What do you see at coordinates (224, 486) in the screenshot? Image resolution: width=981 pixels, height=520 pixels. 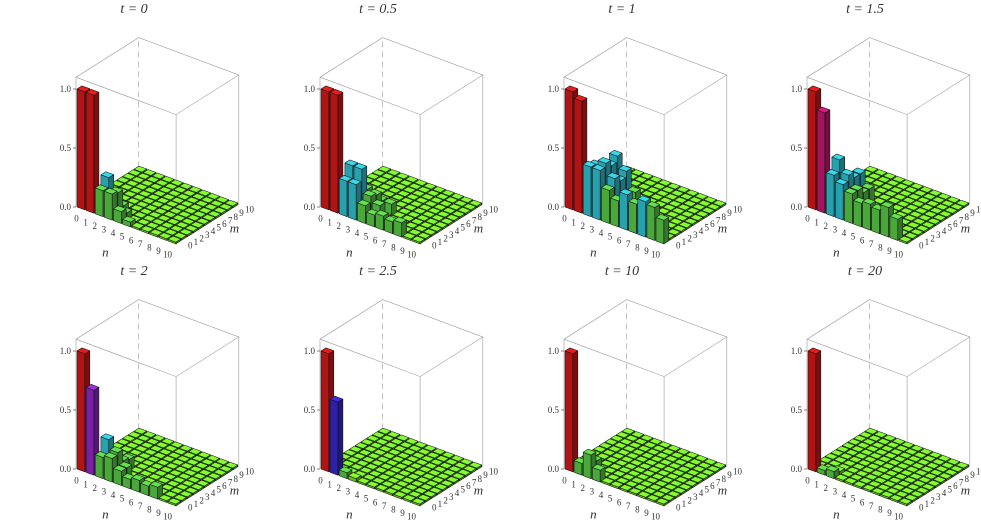 I see `m-tick-label: 6` at bounding box center [224, 486].